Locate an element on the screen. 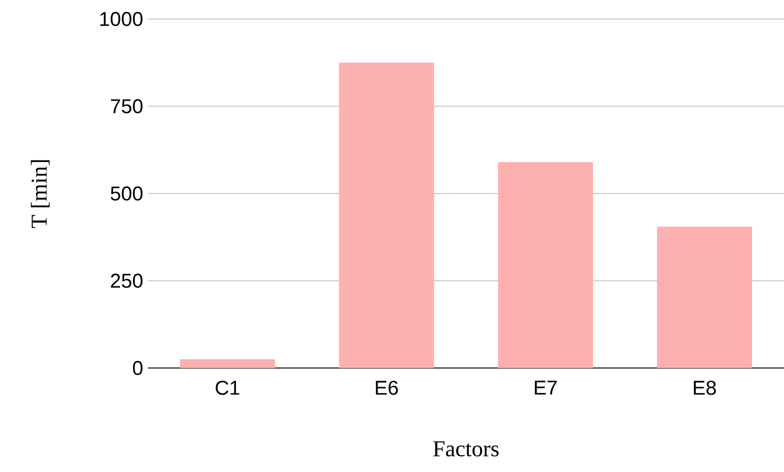 This screenshot has height=472, width=784. y-tick-label: 500 is located at coordinates (126, 193).